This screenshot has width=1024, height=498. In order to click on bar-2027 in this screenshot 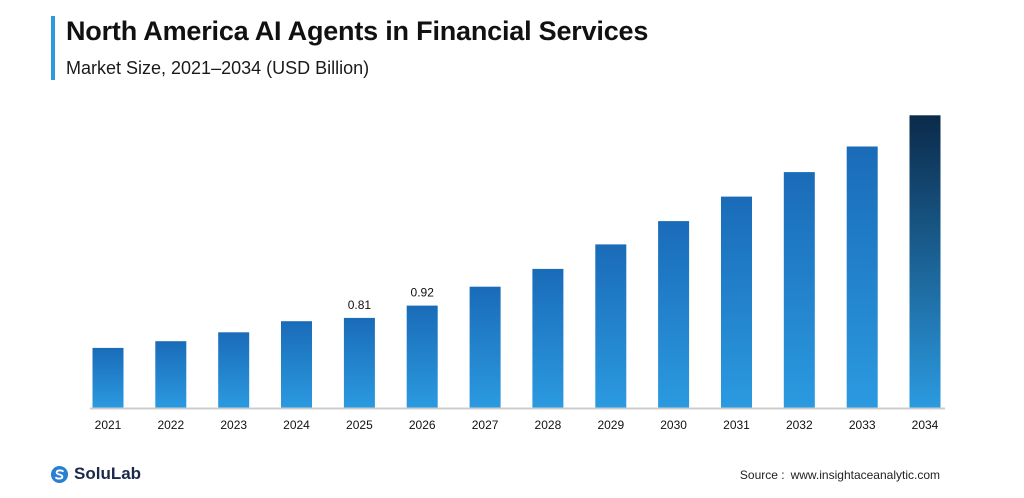, I will do `click(485, 347)`.